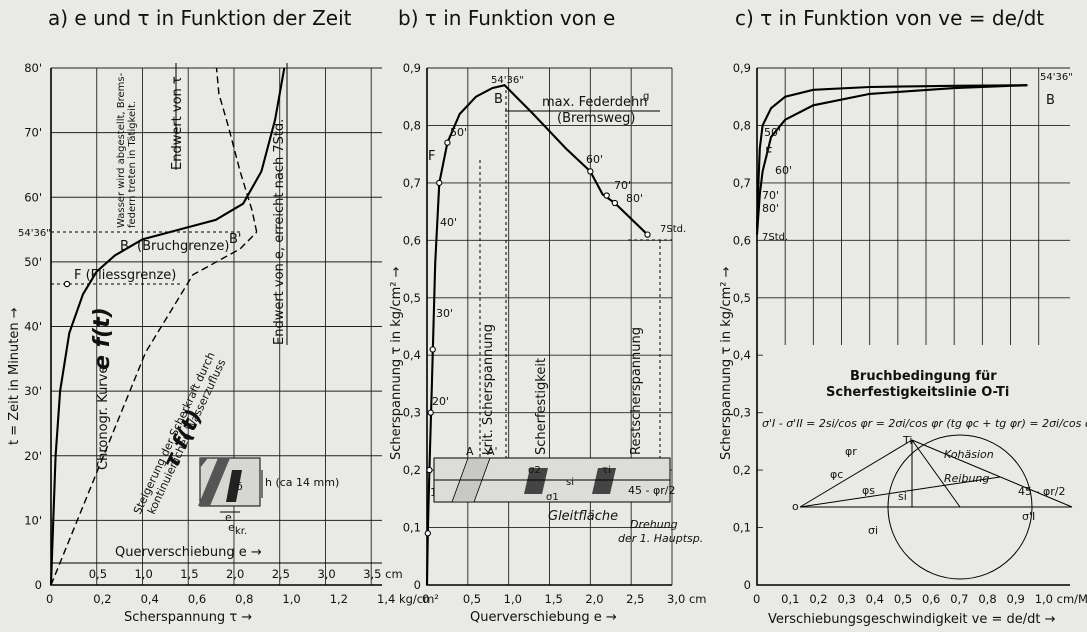 Image resolution: width=1087 pixels, height=632 pixels. Describe the element at coordinates (49, 599) in the screenshot. I see `panel-a-tau-tick: 0` at that location.